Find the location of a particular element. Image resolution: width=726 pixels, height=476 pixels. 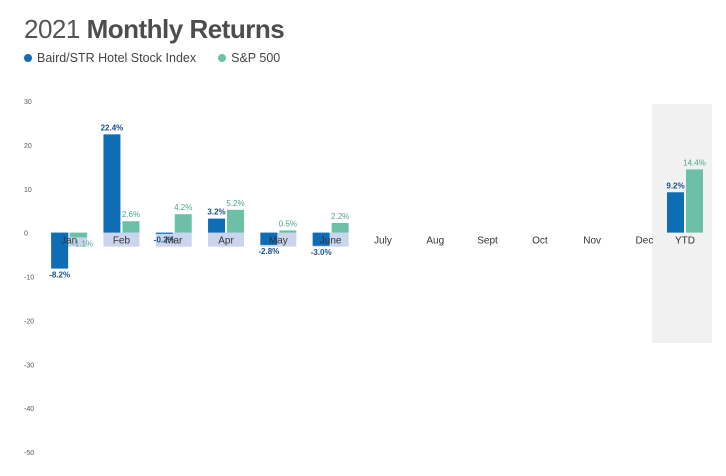

data-label-baird: -2.8% is located at coordinates (268, 251).